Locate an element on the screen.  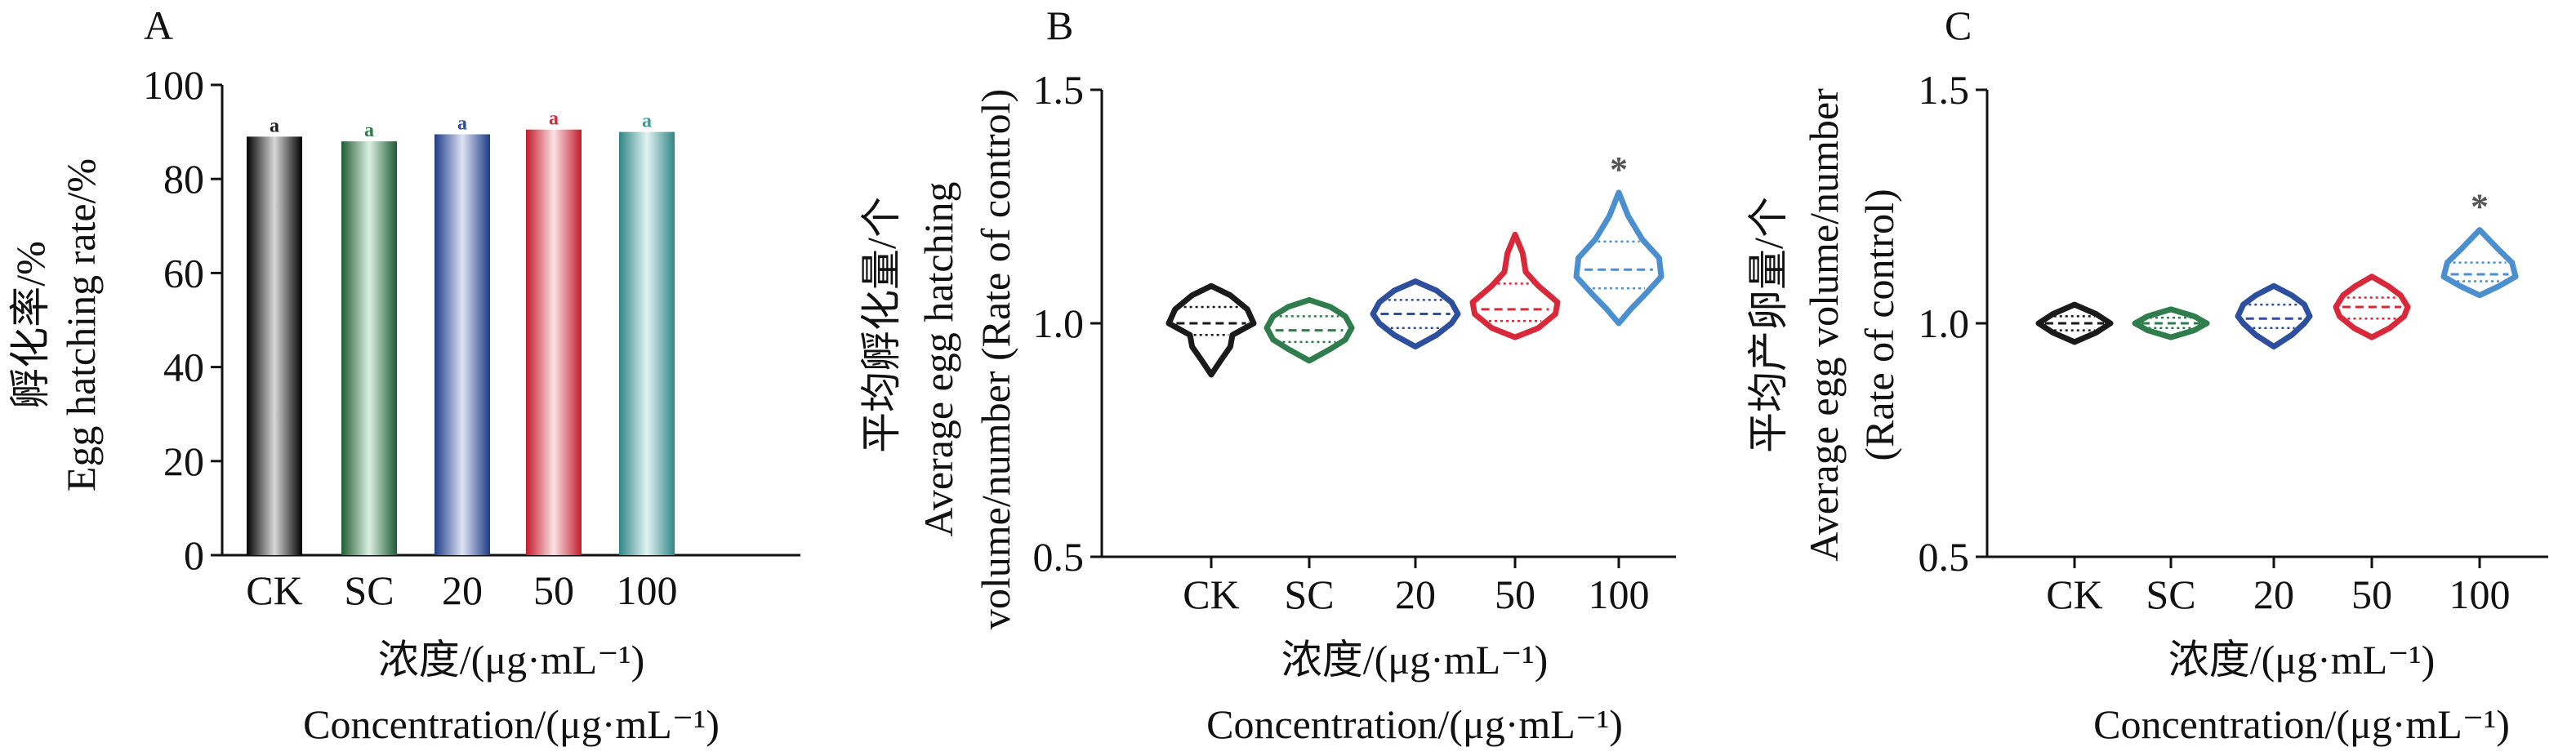
panel-b-x-ticks: CK SC 20 50 100 is located at coordinates (1416, 587).